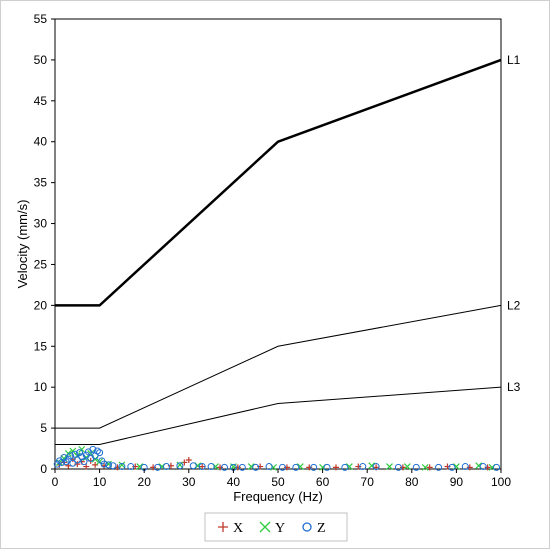 The height and width of the screenshot is (550, 550). I want to click on limit-line-label-l2: L2, so click(514, 305).